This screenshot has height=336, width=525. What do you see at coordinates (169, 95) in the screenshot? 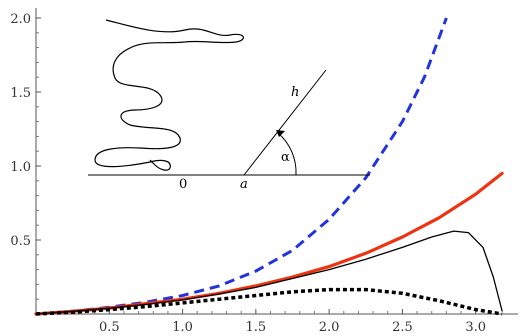
I see `inset-wavy-boundary` at bounding box center [169, 95].